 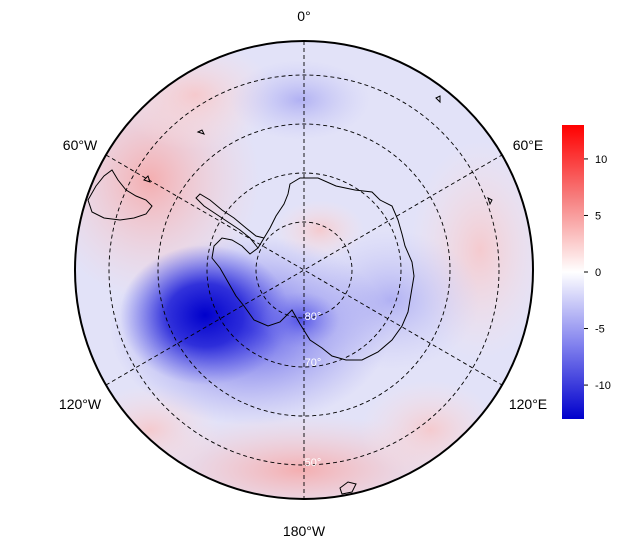 What do you see at coordinates (300, 320) in the screenshot?
I see `field-blue-ross` at bounding box center [300, 320].